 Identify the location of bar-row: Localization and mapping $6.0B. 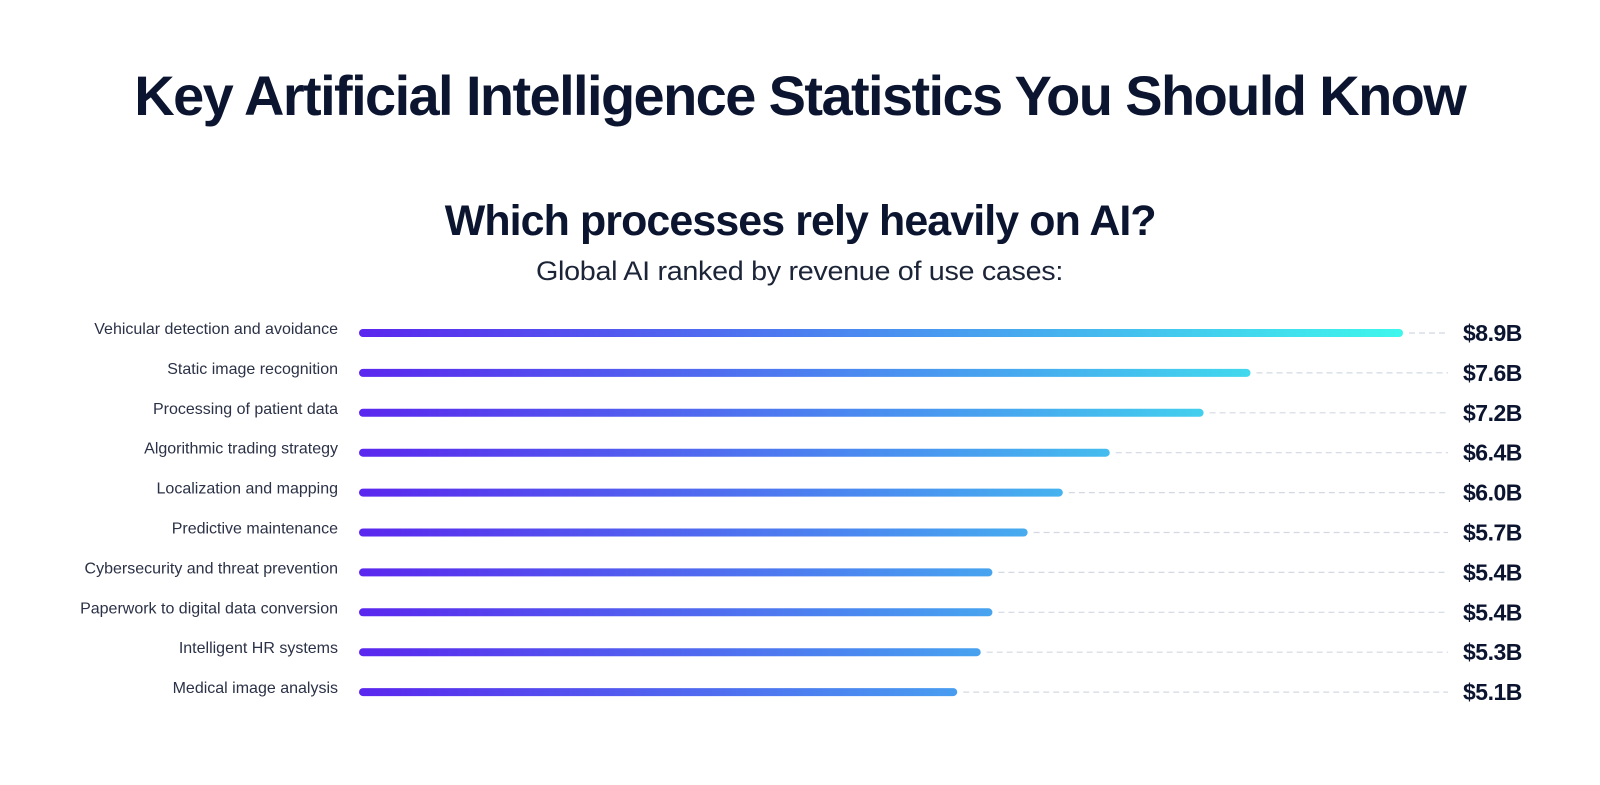
(840, 493).